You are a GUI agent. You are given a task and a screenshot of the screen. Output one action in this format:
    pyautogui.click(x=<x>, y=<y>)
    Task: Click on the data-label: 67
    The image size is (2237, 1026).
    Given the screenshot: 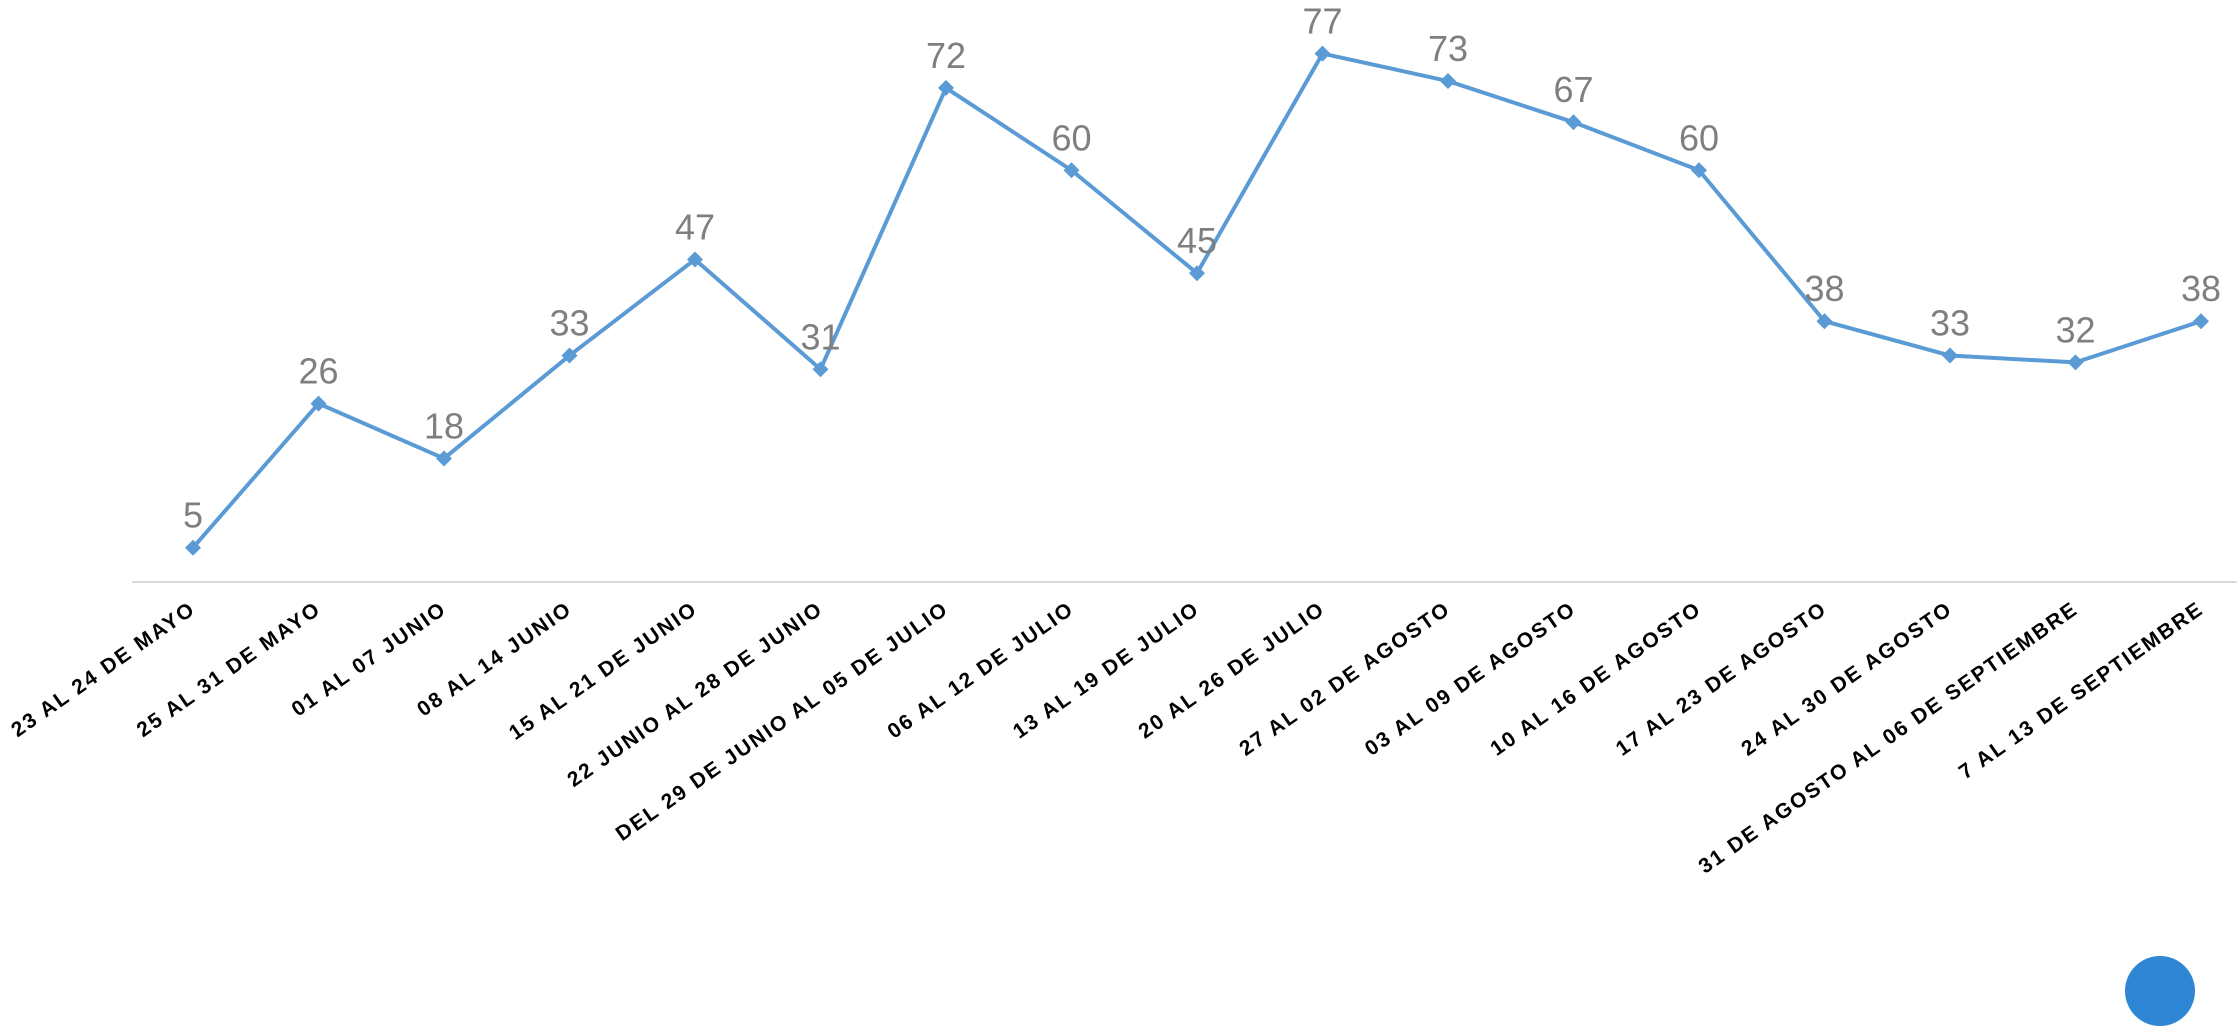 What is the action you would take?
    pyautogui.click(x=1573, y=89)
    